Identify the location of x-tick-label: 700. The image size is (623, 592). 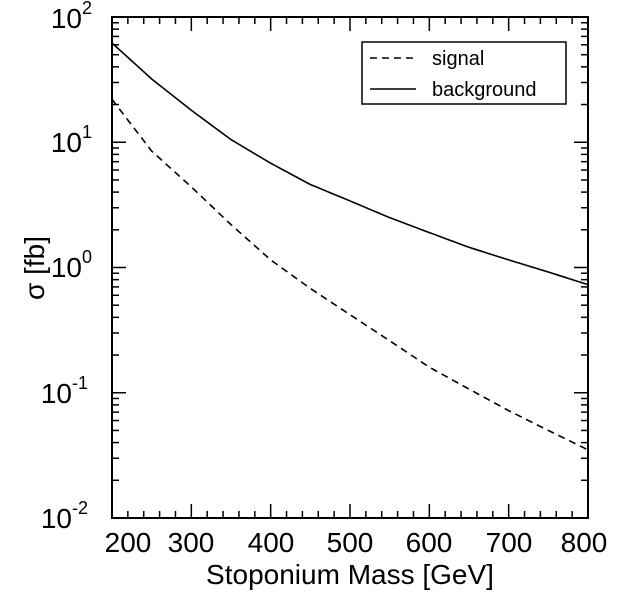
(509, 542).